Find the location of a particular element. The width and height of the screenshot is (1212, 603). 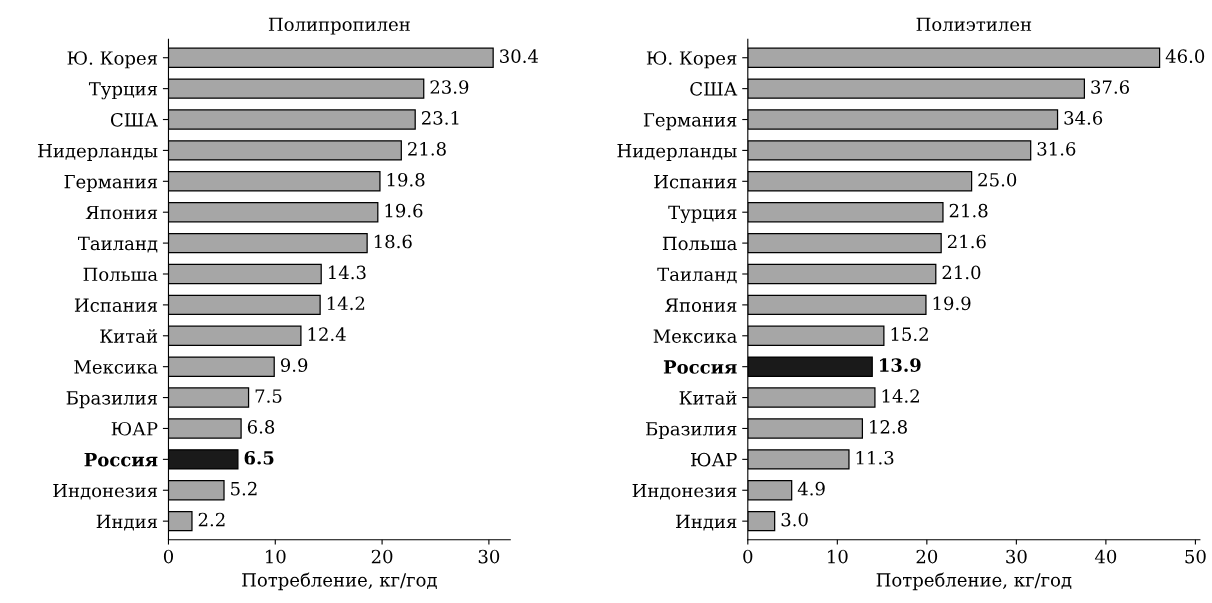

data-label: 4.9 is located at coordinates (811, 488).